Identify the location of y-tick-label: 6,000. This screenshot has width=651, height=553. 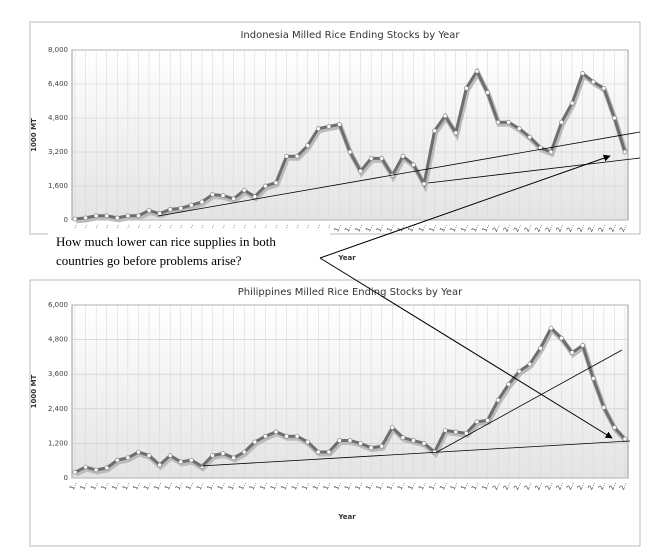
(58, 305).